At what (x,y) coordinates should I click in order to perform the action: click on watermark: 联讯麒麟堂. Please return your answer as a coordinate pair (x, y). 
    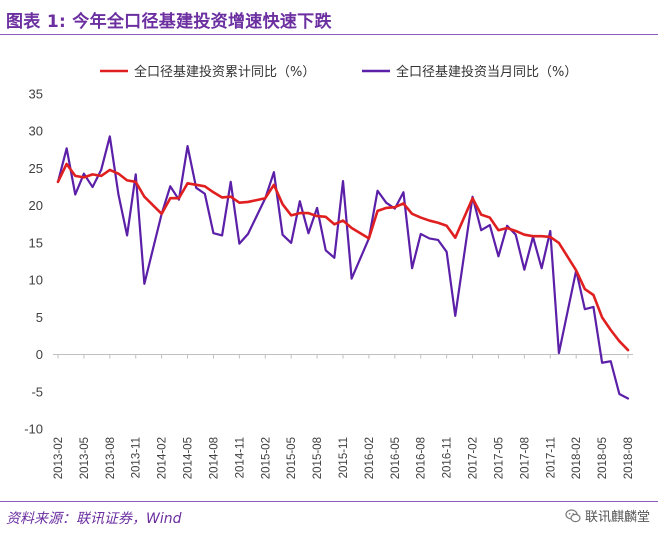
    Looking at the image, I should click on (607, 515).